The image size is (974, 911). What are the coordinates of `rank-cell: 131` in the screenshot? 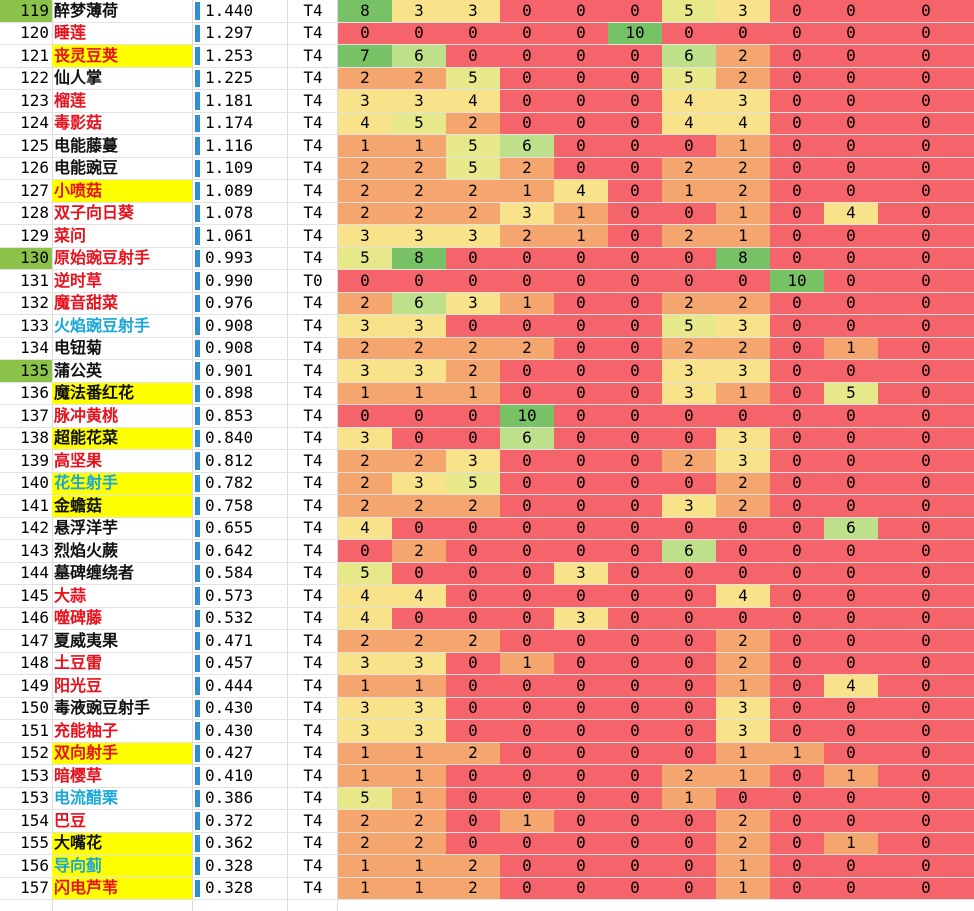 It's located at (34, 280).